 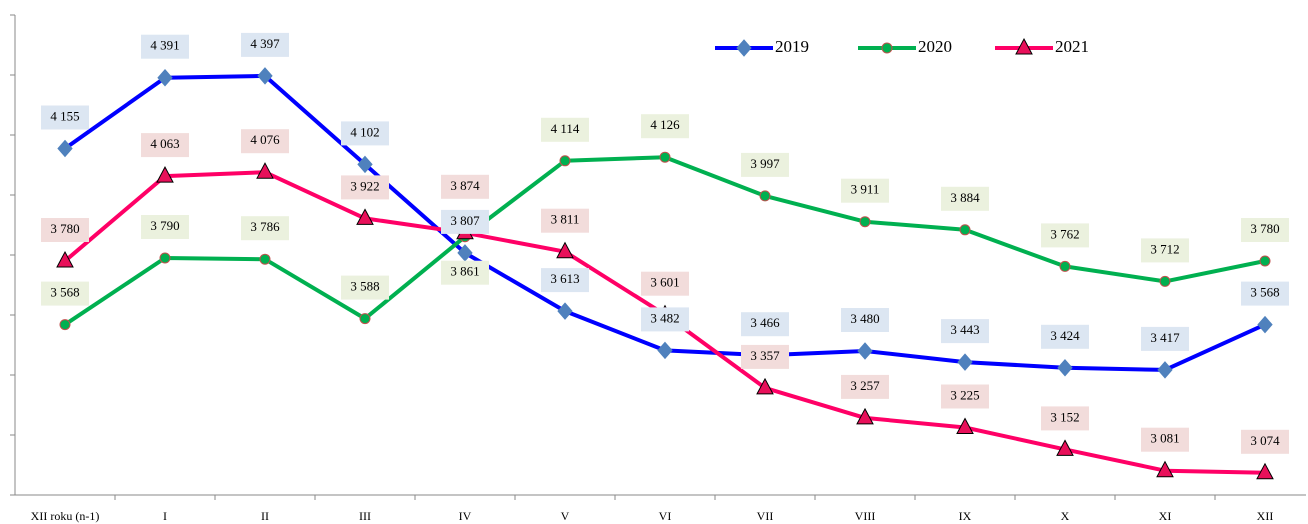 I want to click on x-tick-label: III, so click(x=365, y=516).